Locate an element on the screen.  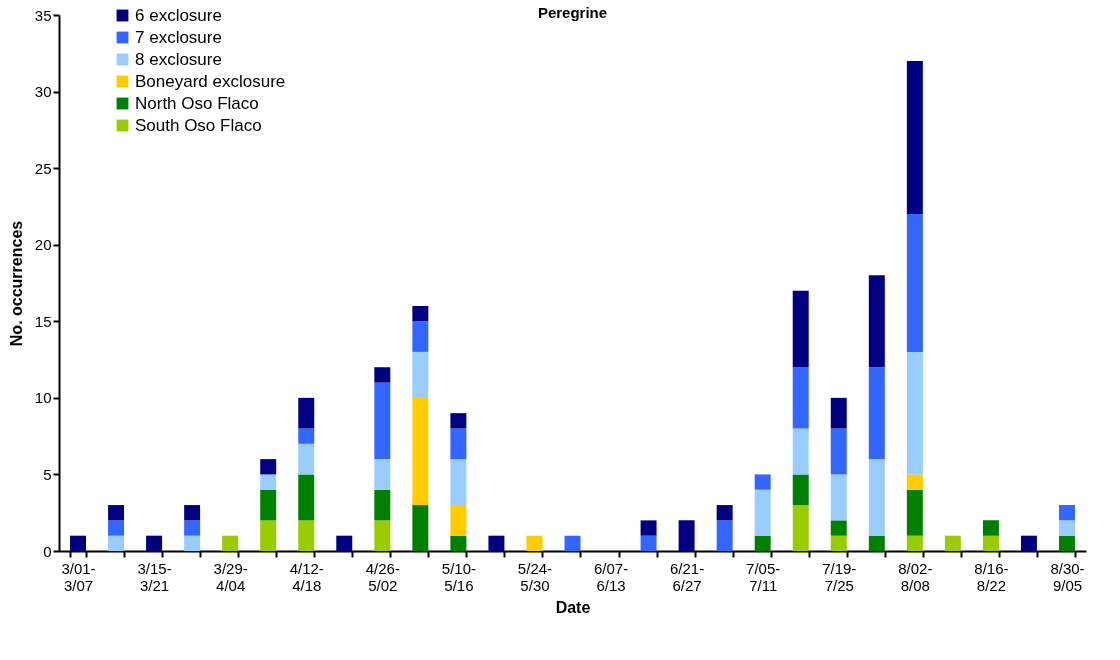
legend-label: 8 exclosure is located at coordinates (178, 59).